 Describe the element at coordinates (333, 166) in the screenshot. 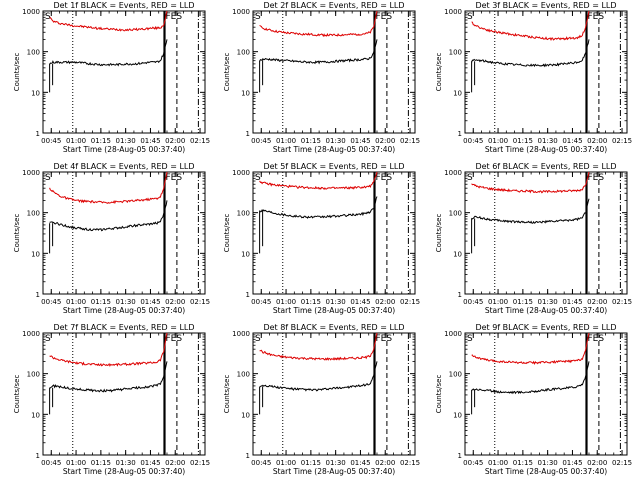

I see `panel-title: Det 5f BLACK = Events, RED = LLD` at that location.